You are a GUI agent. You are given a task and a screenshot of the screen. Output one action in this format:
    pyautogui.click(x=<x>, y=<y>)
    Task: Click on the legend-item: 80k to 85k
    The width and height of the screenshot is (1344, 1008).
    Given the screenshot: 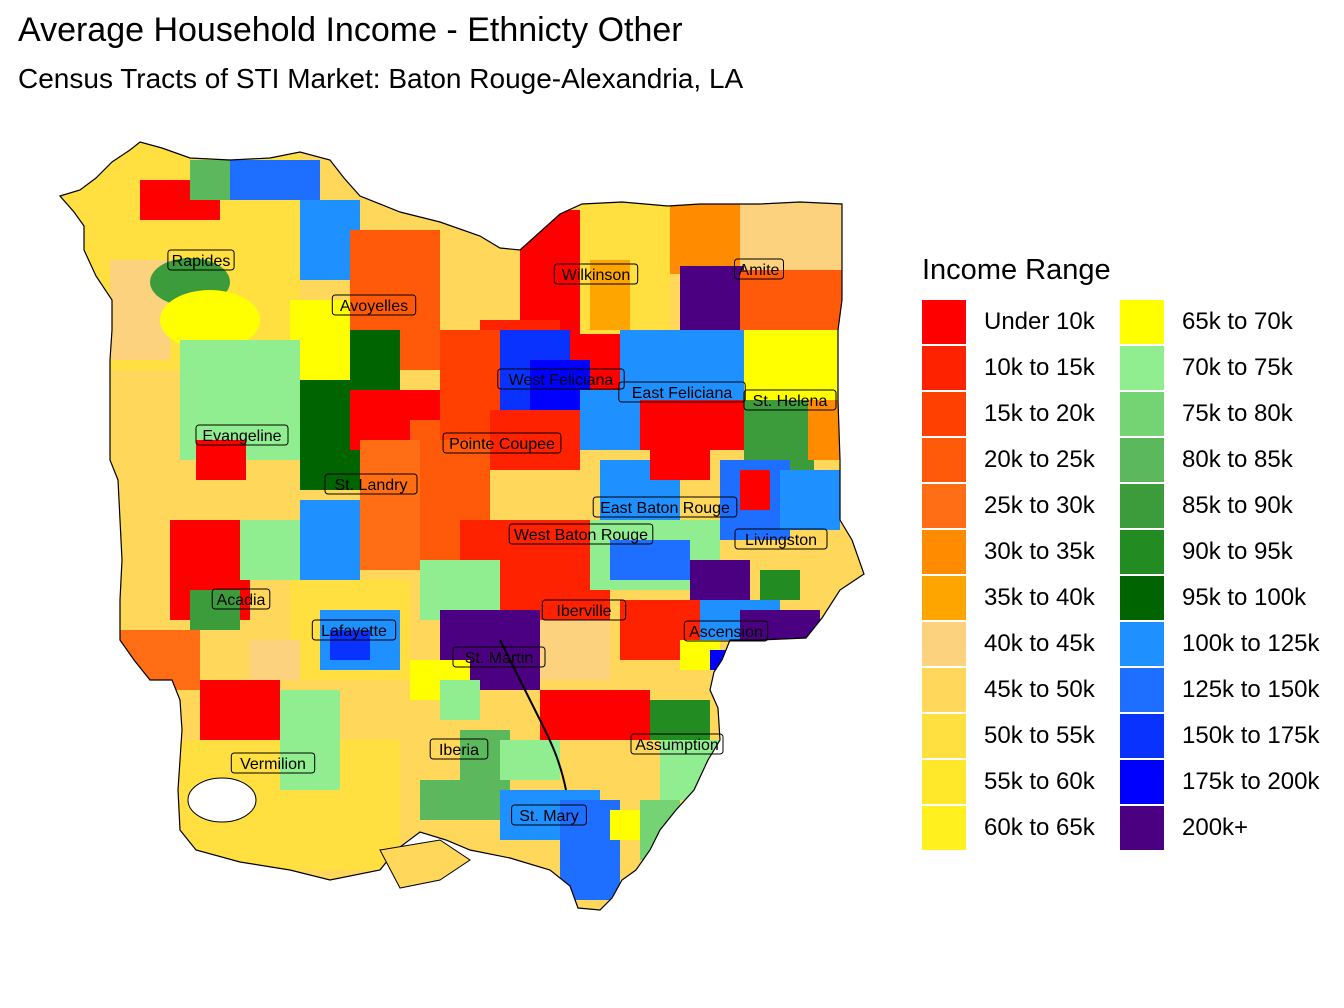 What is the action you would take?
    pyautogui.click(x=1225, y=461)
    